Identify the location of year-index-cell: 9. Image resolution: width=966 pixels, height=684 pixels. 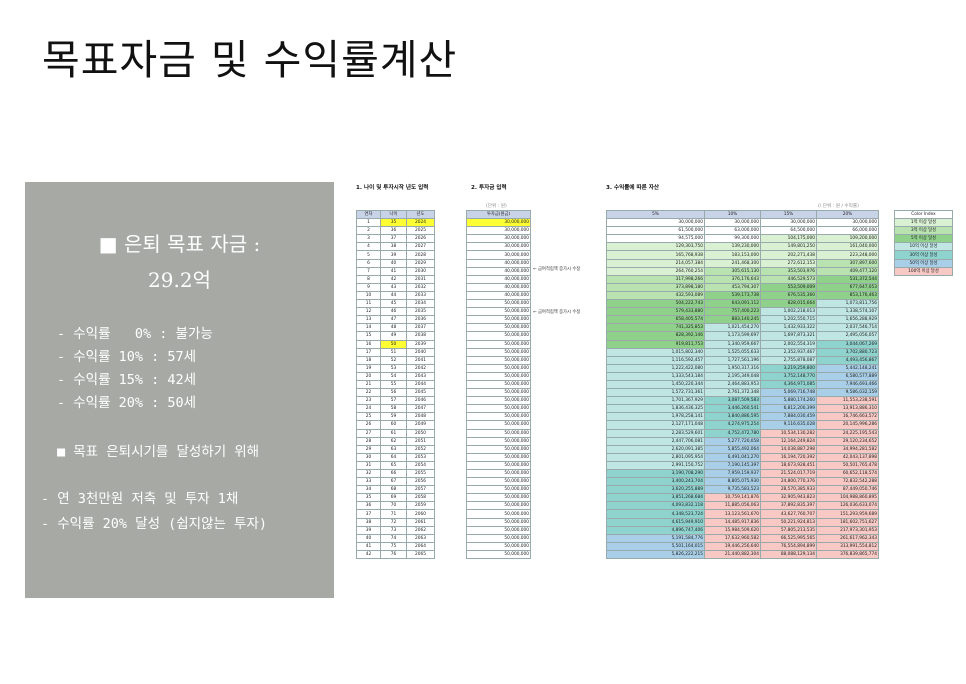
(368, 287).